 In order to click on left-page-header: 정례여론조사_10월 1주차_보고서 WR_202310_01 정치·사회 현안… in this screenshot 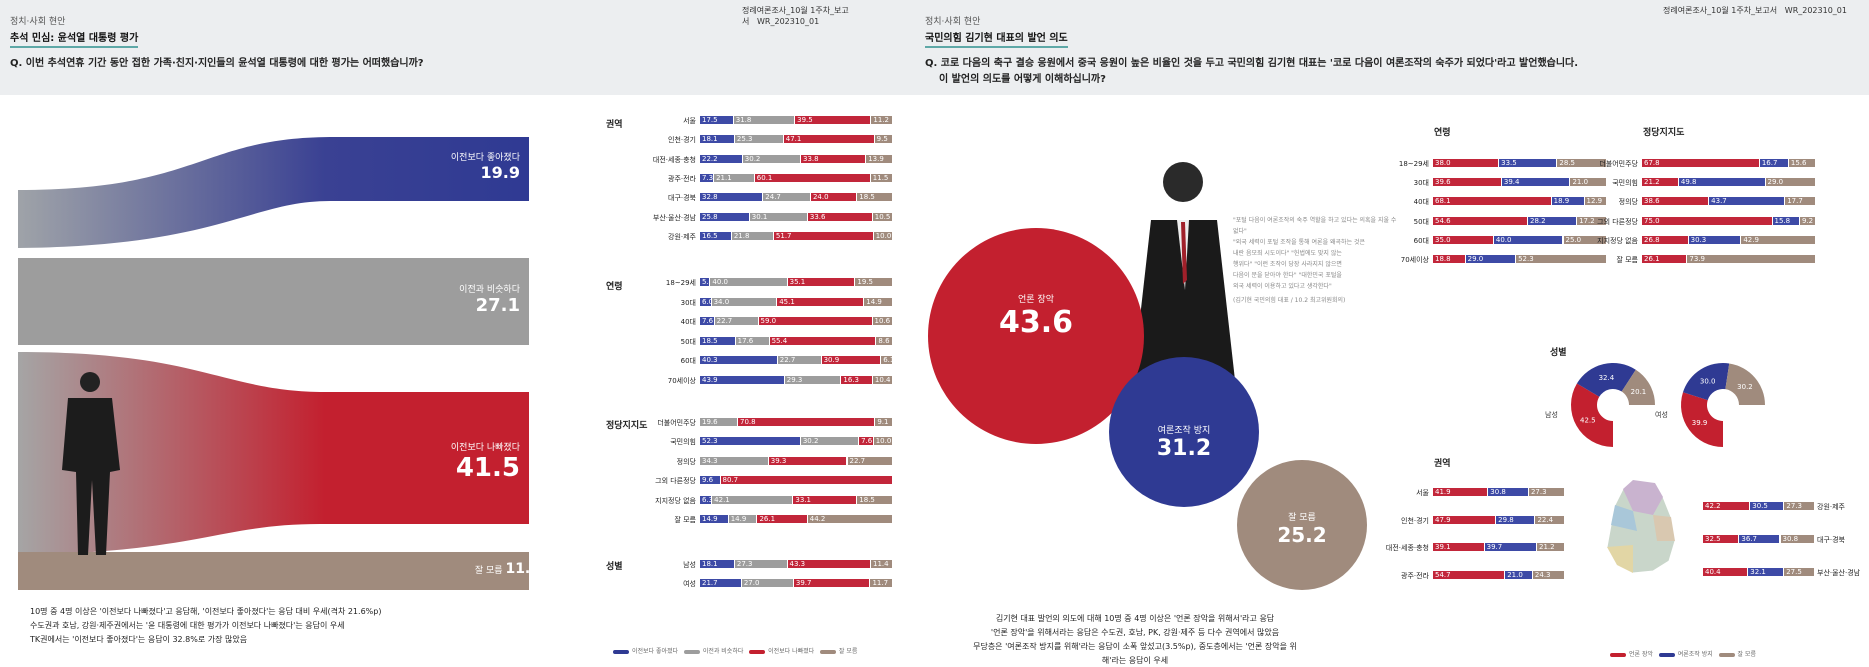, I will do `click(457, 47)`.